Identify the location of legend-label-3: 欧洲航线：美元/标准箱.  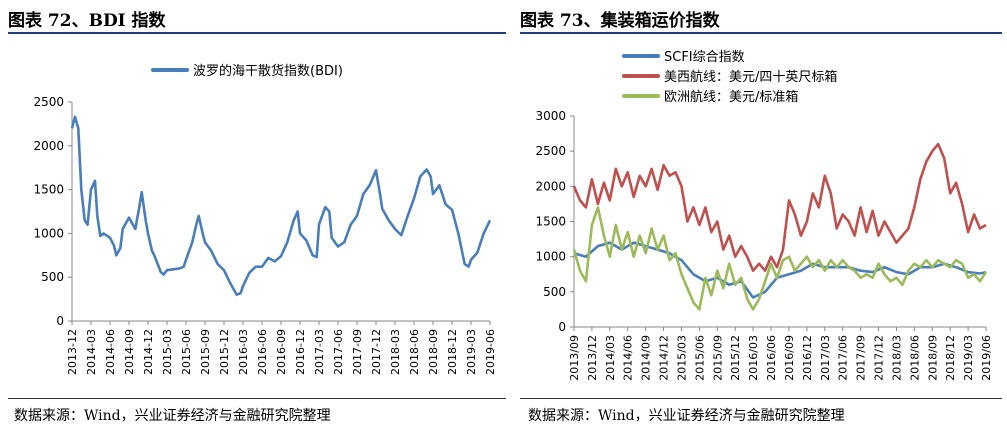
(731, 97).